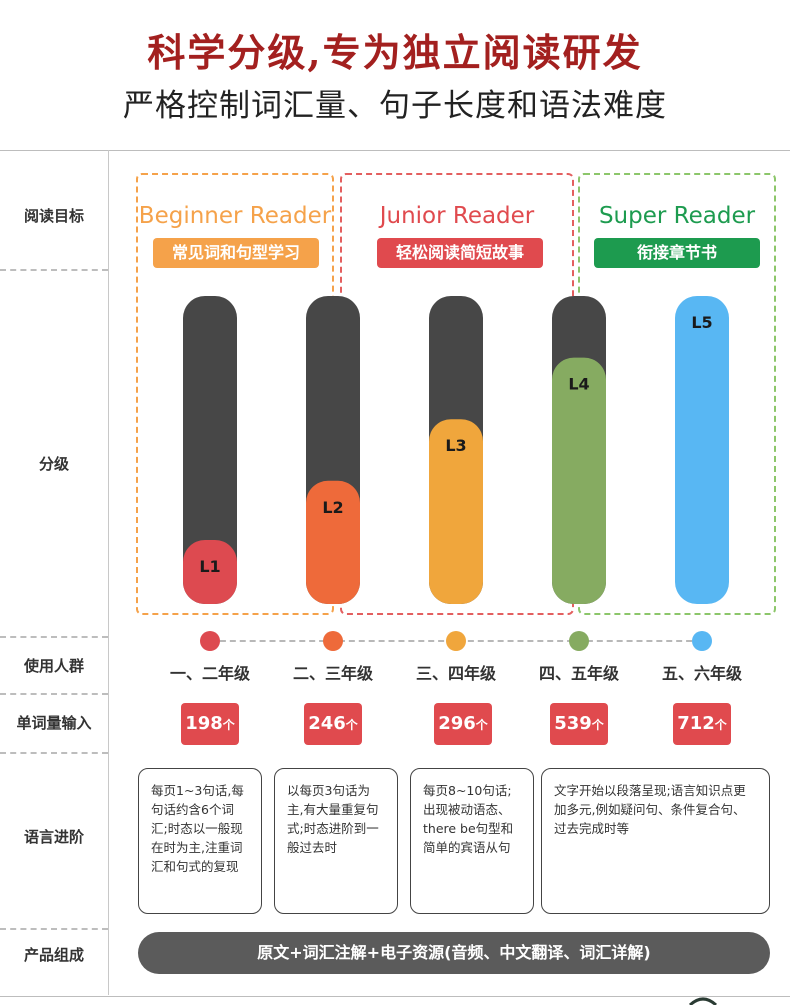 The image size is (790, 1005). What do you see at coordinates (327, 723) in the screenshot?
I see `word-count-value: 246` at bounding box center [327, 723].